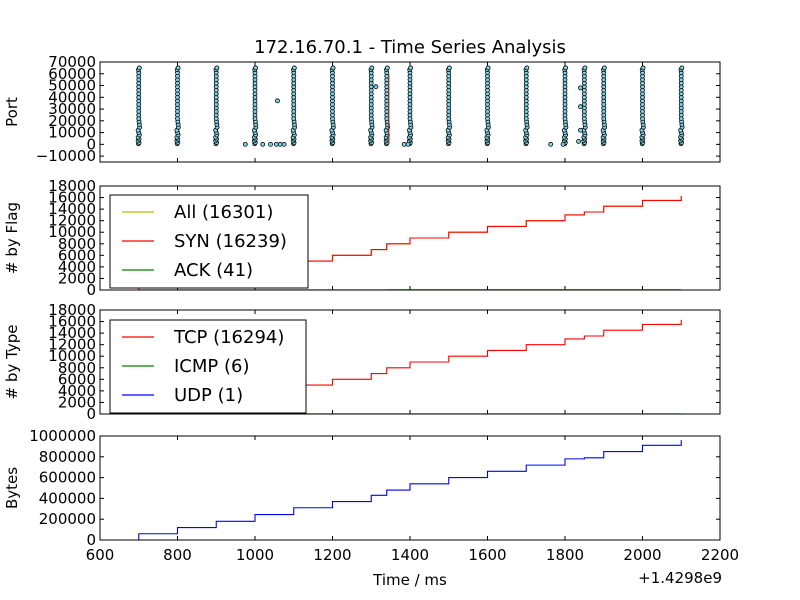 The image size is (800, 600). I want to click on legend-flag: All (16301) SYN (16239) ACK (41), so click(209, 241).